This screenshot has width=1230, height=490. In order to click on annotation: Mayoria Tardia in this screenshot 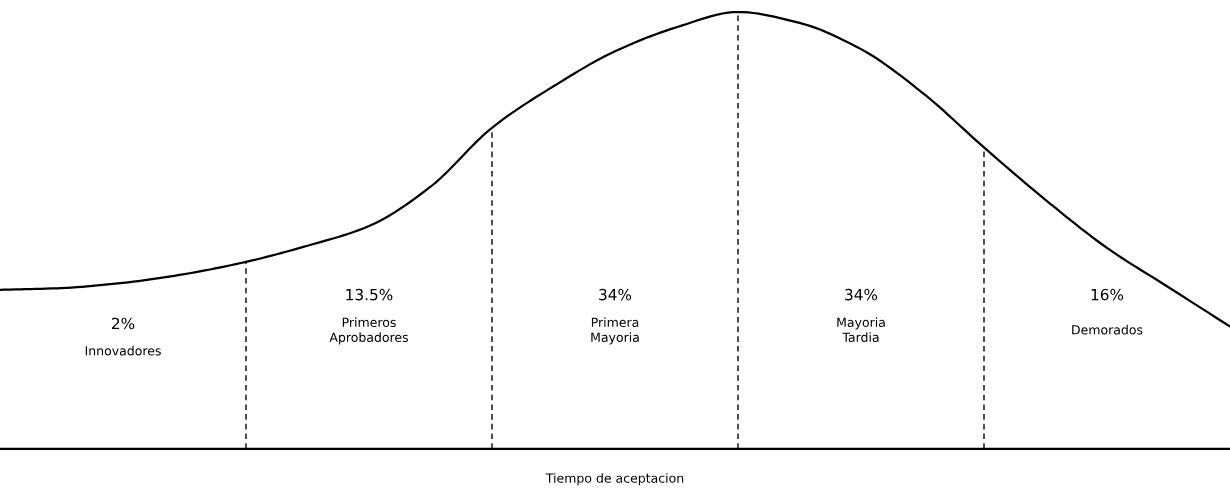, I will do `click(861, 329)`.